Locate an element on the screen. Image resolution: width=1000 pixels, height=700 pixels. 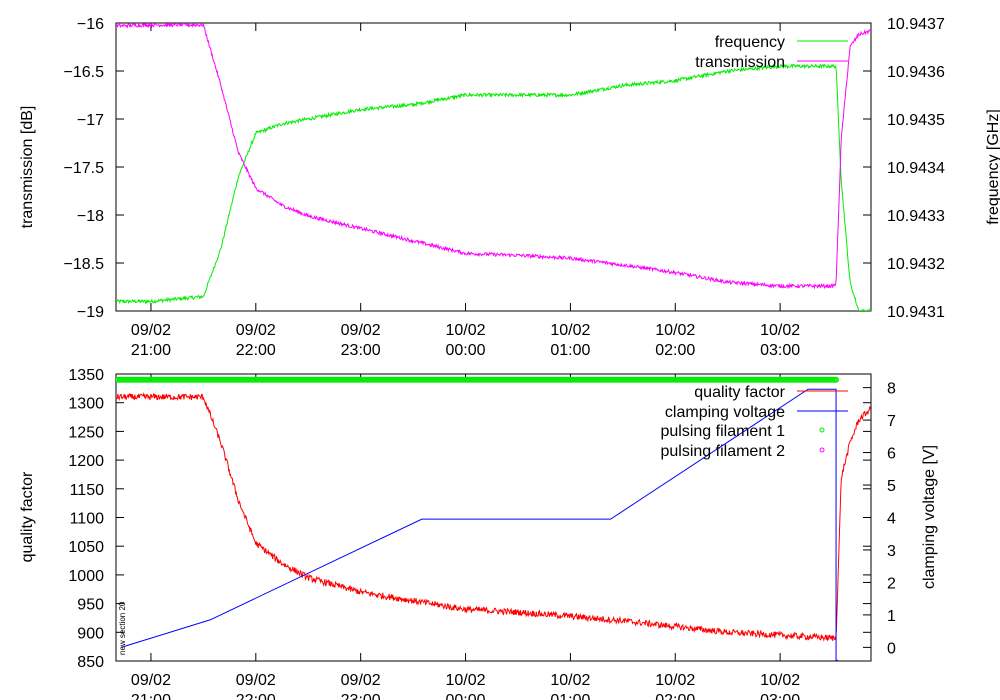
bottom-x-tick-time: 22:00 is located at coordinates (256, 696).